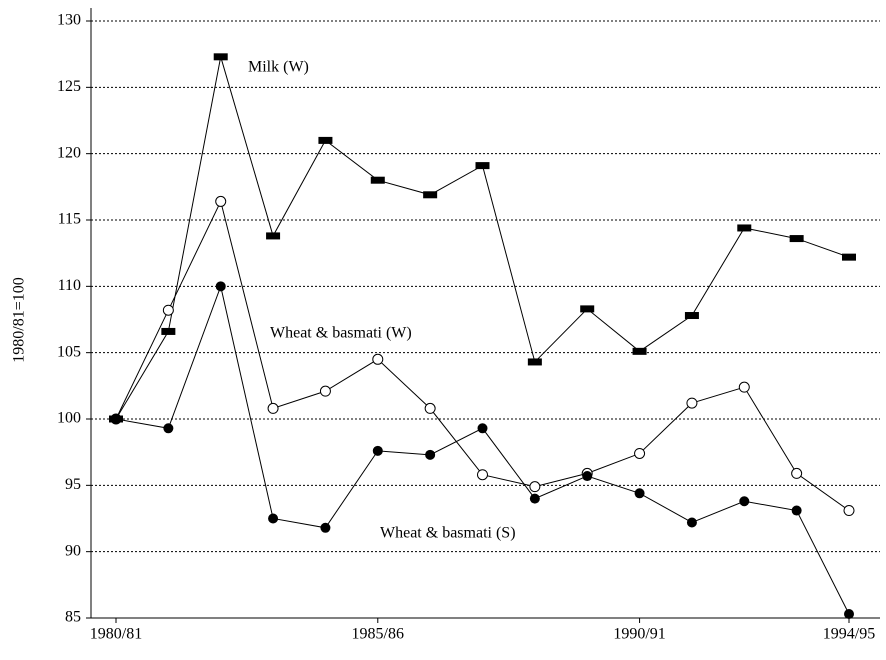 This screenshot has width=886, height=660. What do you see at coordinates (69, 152) in the screenshot?
I see `y-tick-label: 120` at bounding box center [69, 152].